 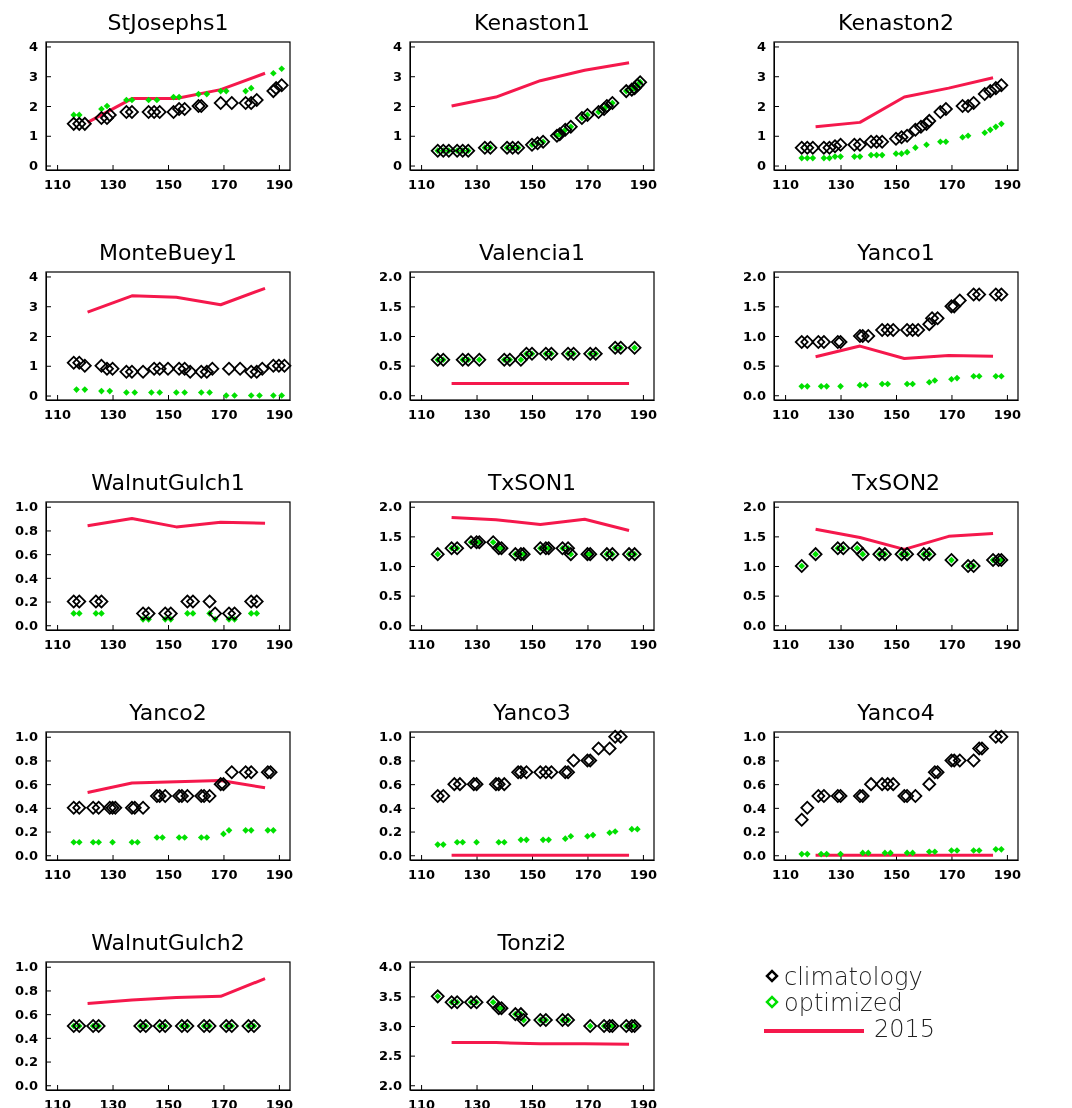 I want to click on y-tick-label: 2.0, so click(x=754, y=277).